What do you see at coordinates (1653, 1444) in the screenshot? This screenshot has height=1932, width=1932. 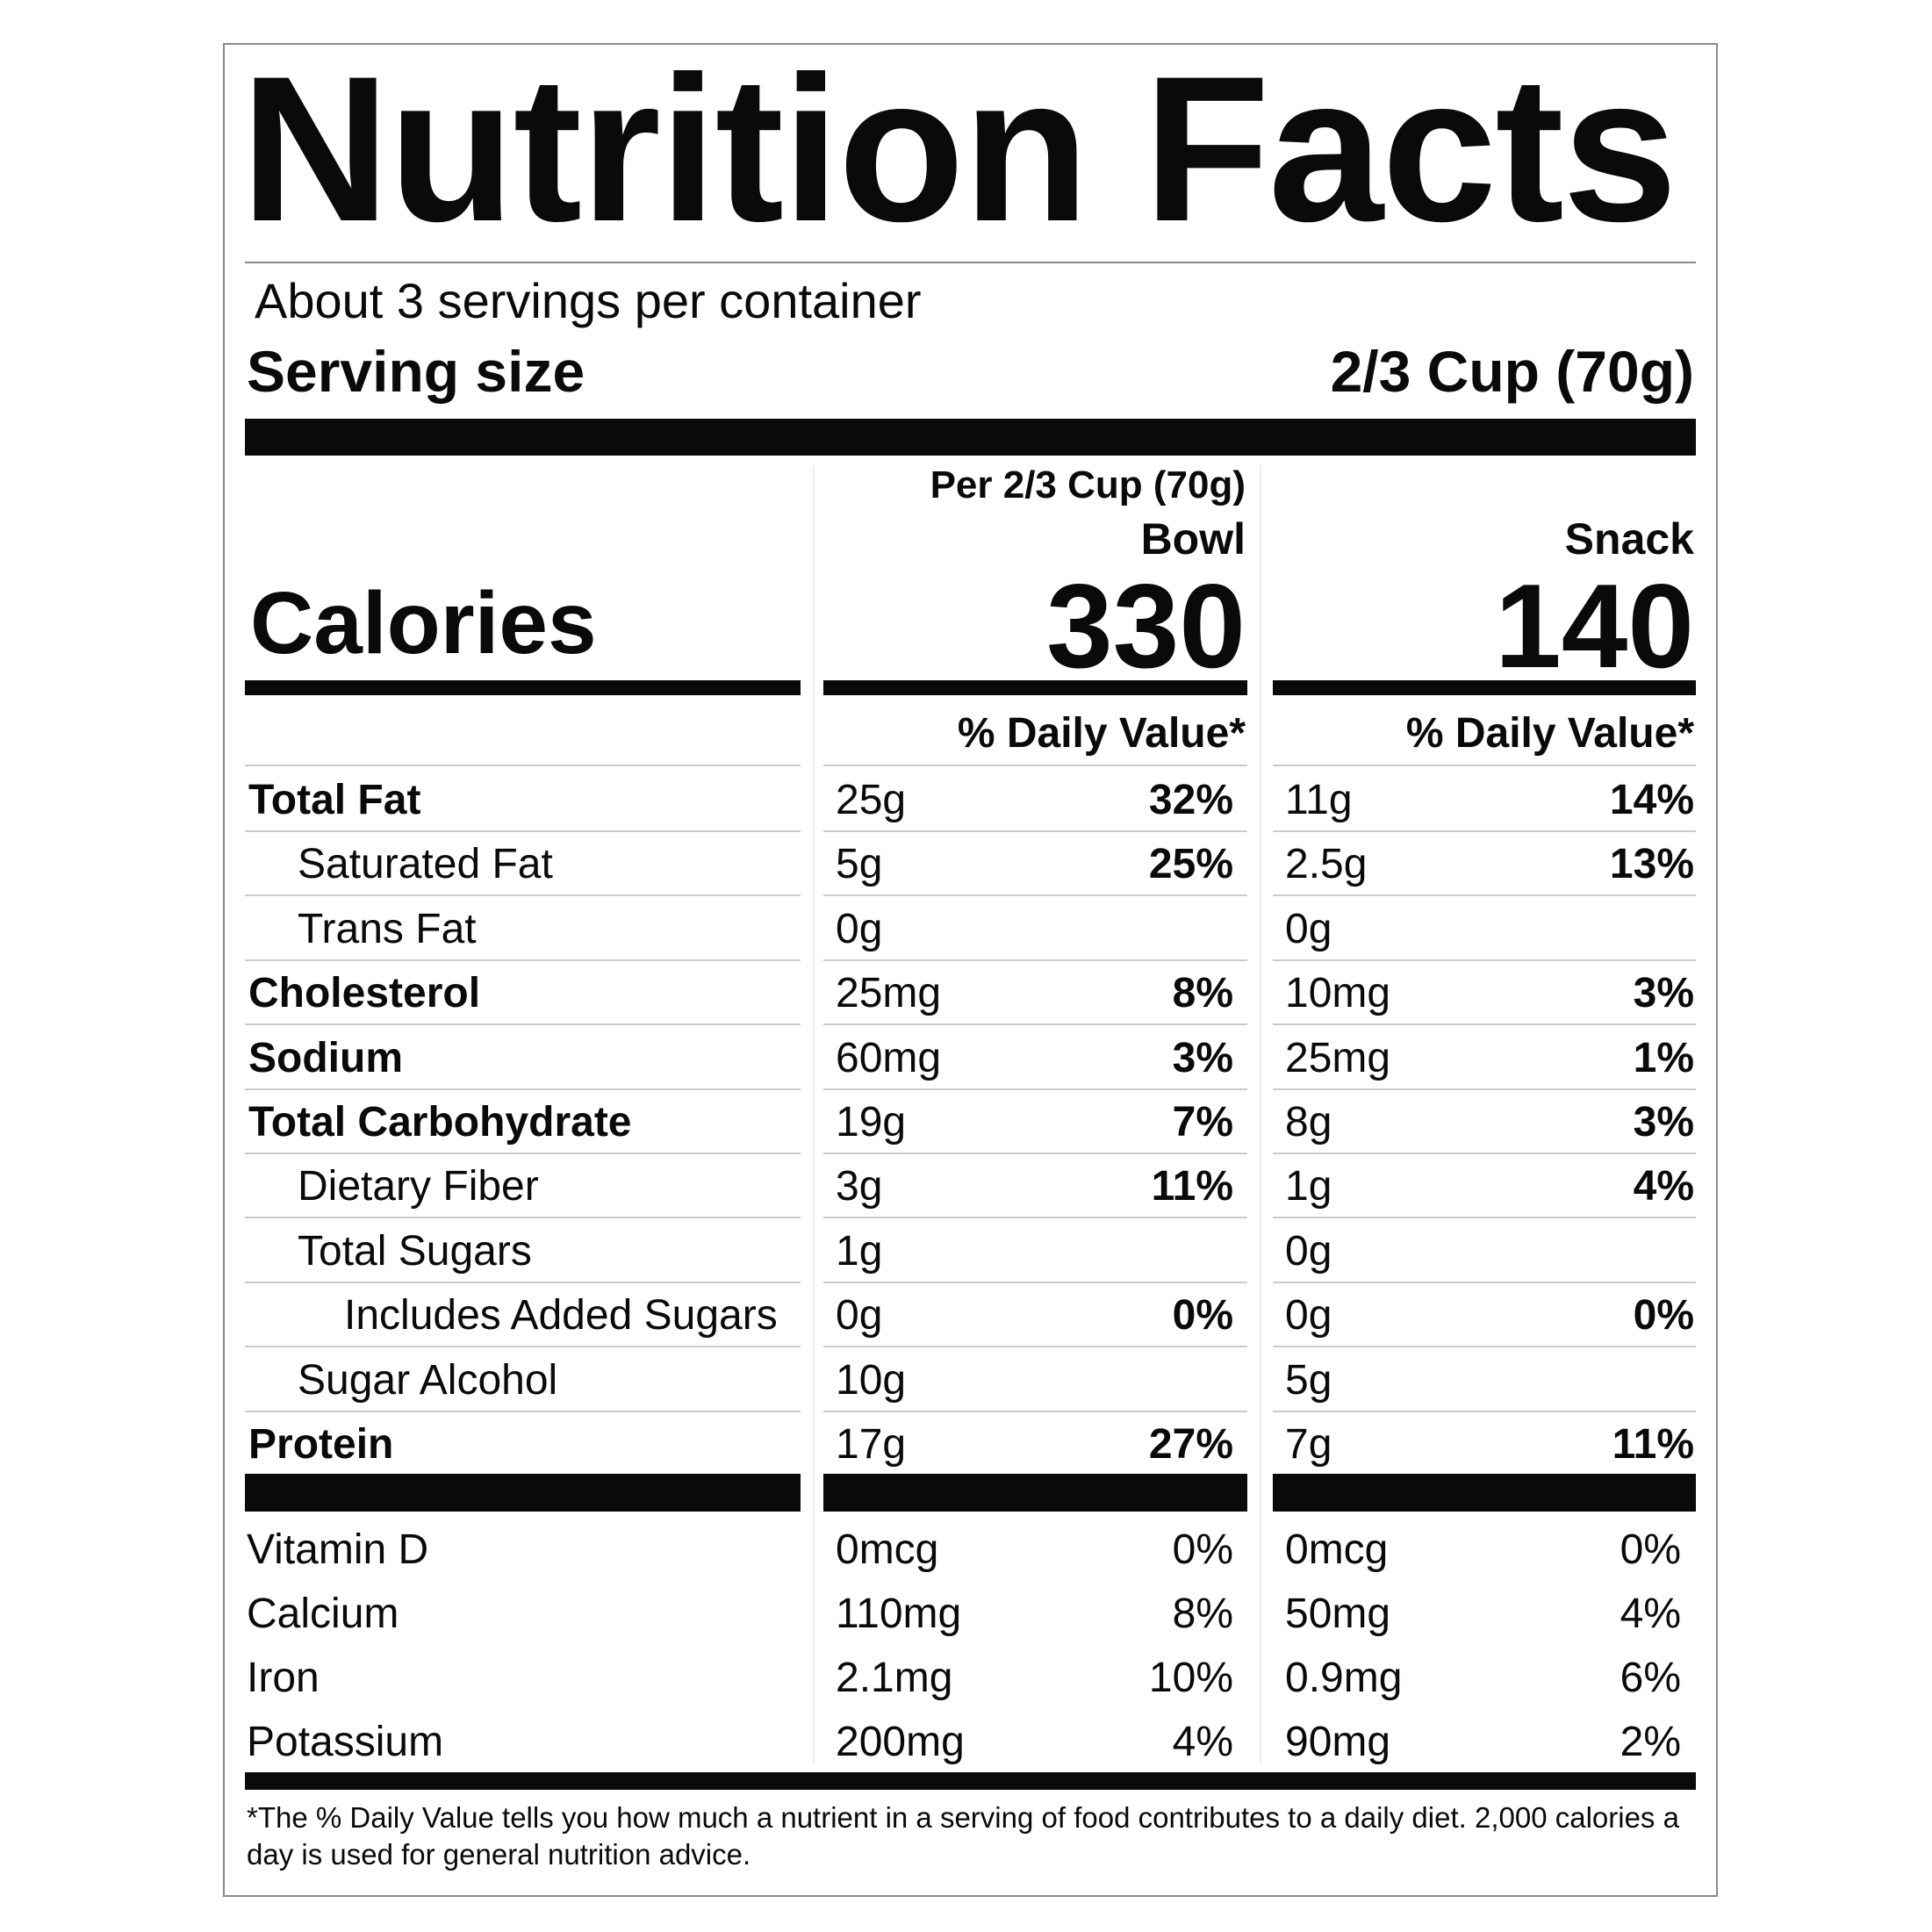 I see `snack-dv: 11%` at bounding box center [1653, 1444].